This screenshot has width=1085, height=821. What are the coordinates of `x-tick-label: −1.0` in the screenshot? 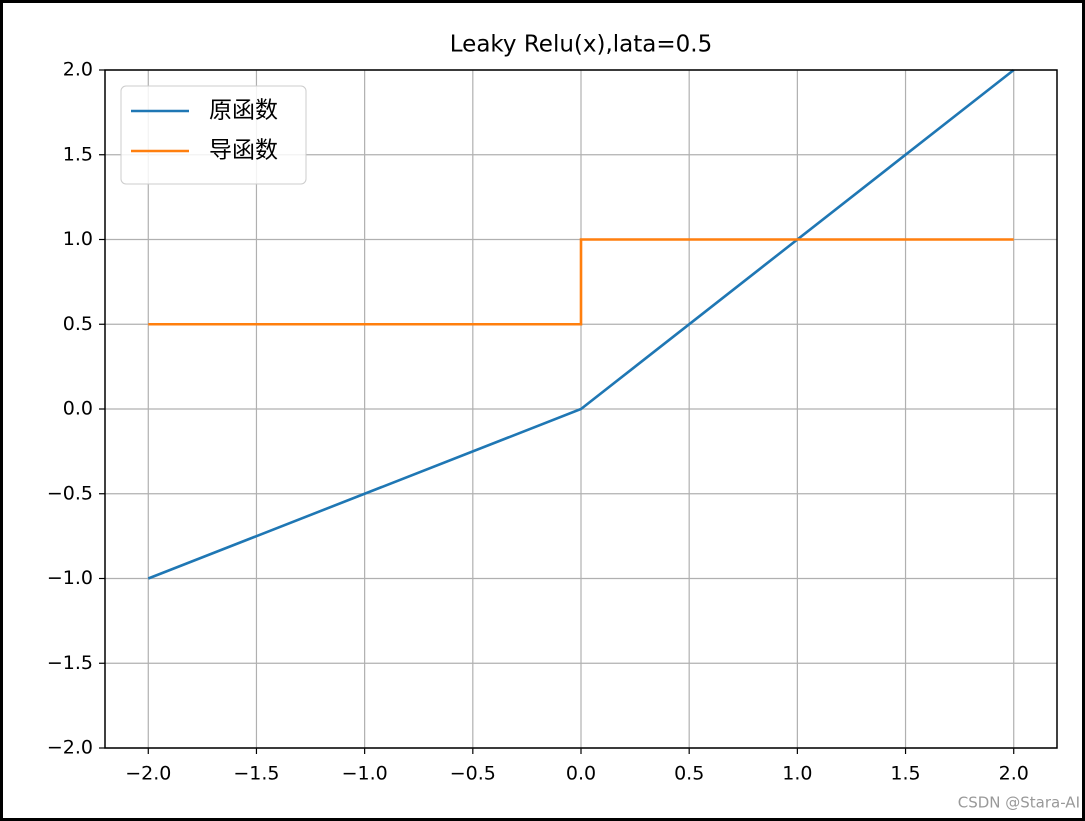 It's located at (365, 774).